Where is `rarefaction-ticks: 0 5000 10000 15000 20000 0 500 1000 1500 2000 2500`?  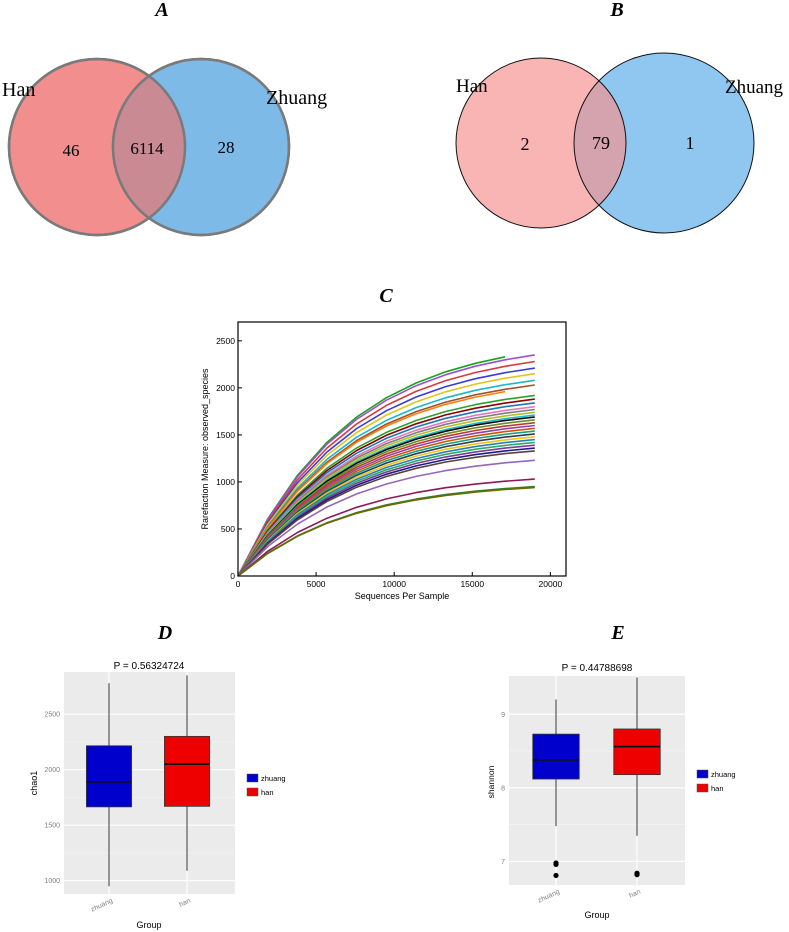 rarefaction-ticks: 0 5000 10000 15000 20000 0 500 1000 1500 2000 2500 is located at coordinates (389, 462).